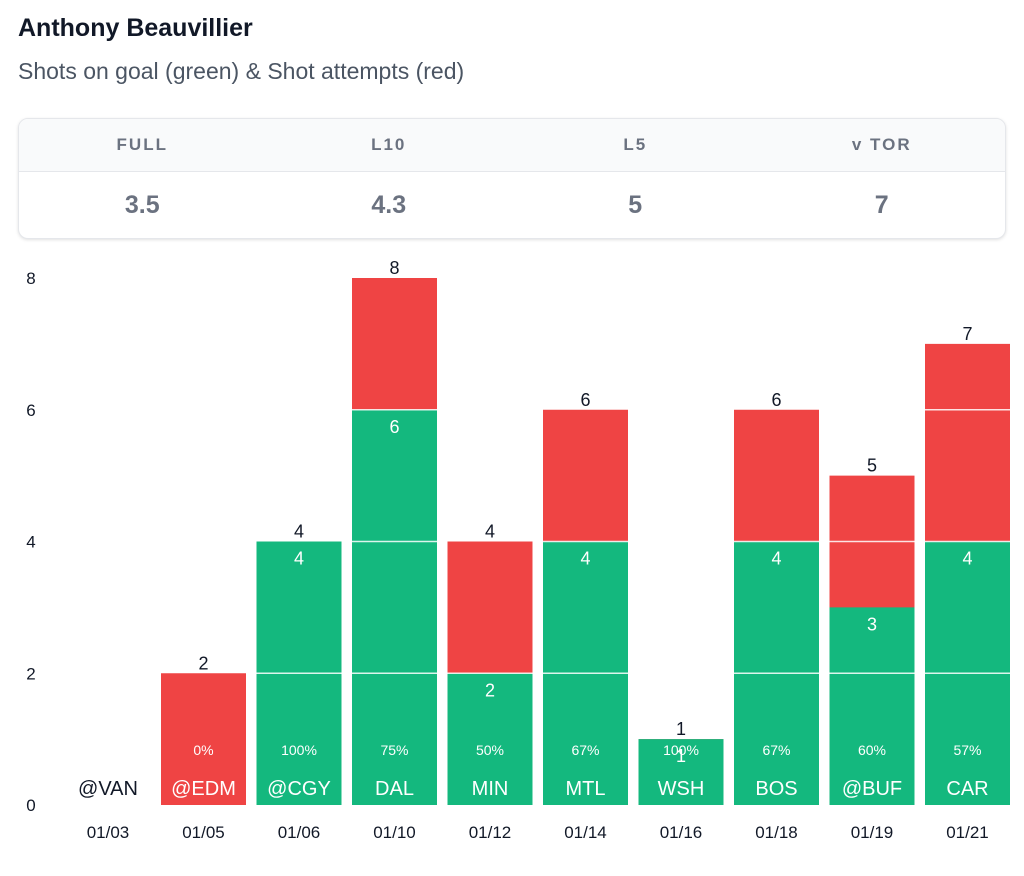  Describe the element at coordinates (203, 750) in the screenshot. I see `accuracy-percent-label: 0%` at that location.